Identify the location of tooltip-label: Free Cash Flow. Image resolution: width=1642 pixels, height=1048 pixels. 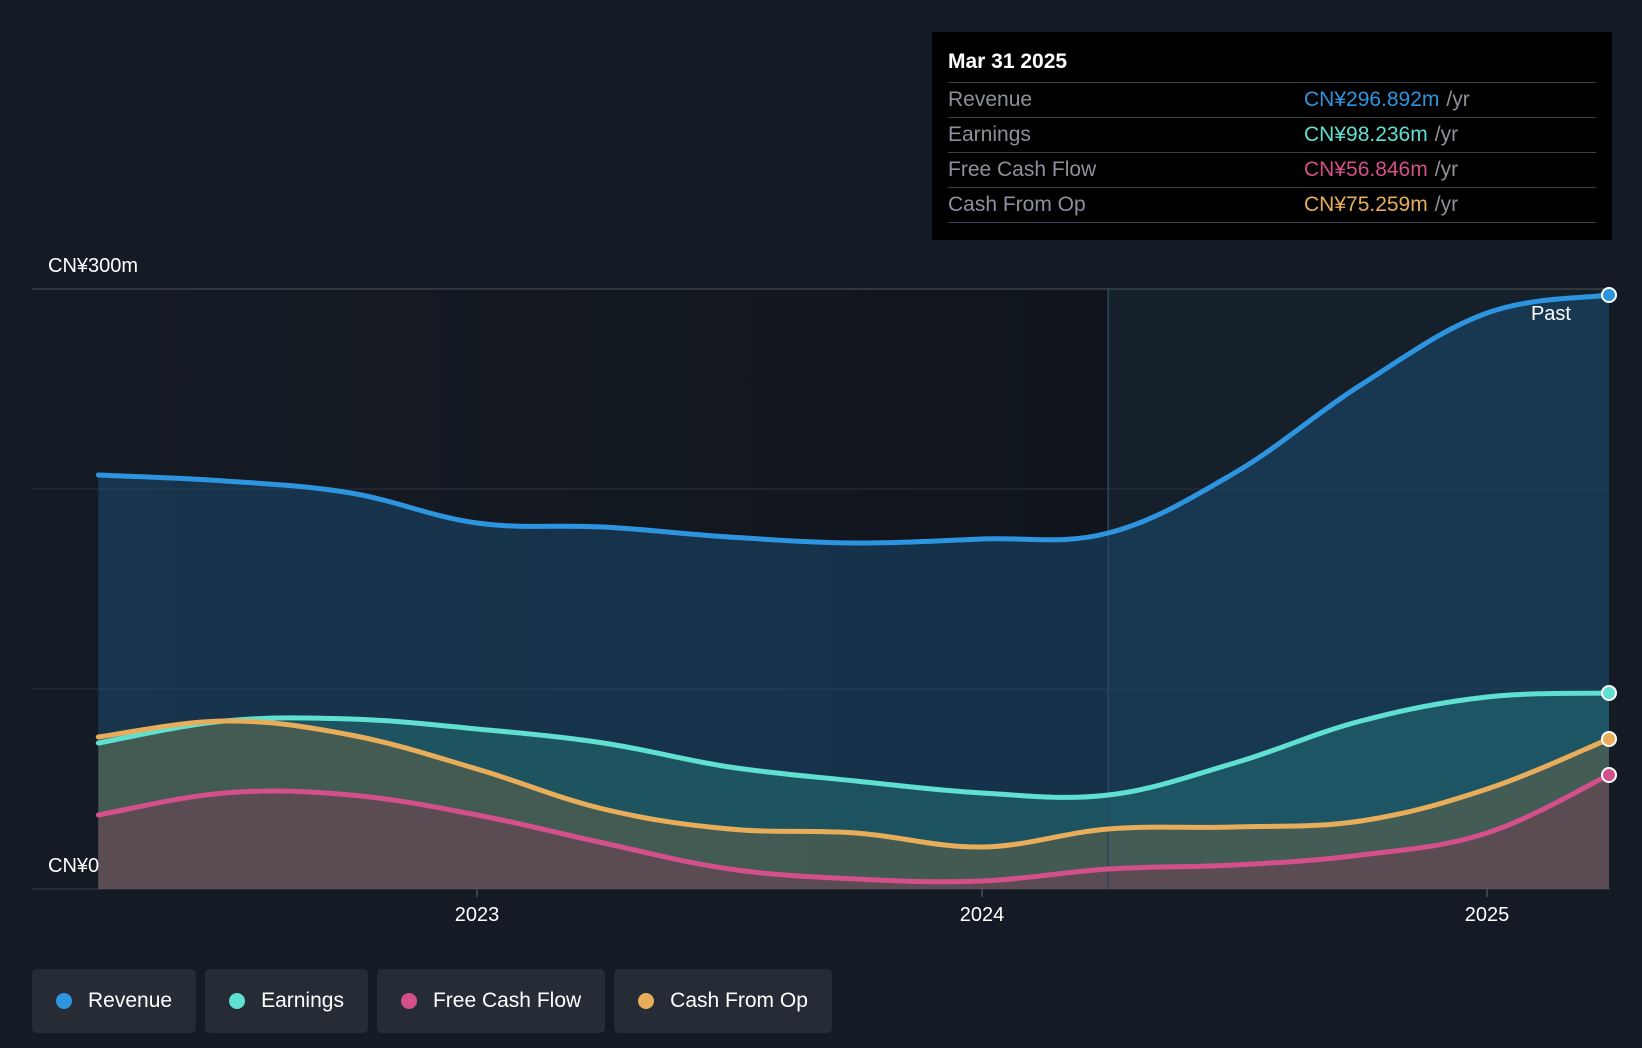
(1022, 169).